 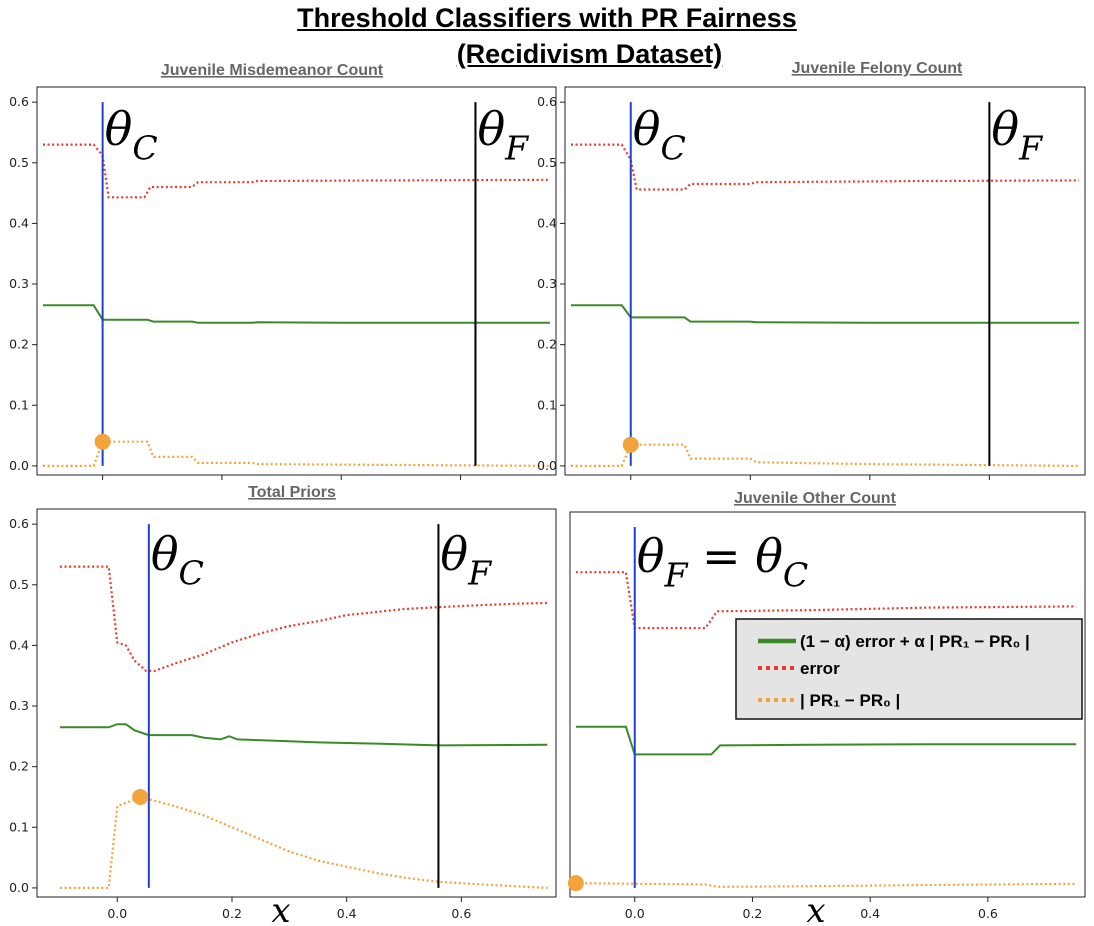 What do you see at coordinates (850, 700) in the screenshot?
I see `legend-label: | PR₁ − PR₀ |` at bounding box center [850, 700].